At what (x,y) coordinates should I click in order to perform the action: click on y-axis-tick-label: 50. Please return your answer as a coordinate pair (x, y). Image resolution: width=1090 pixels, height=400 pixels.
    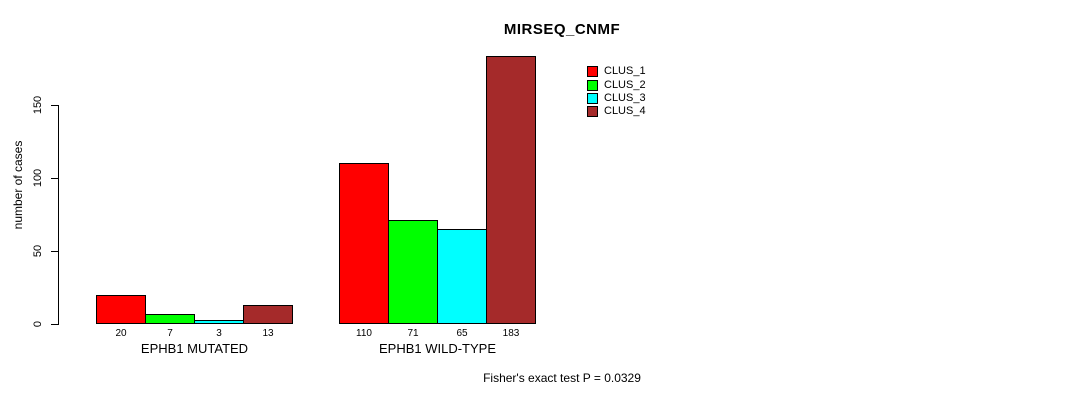
    Looking at the image, I should click on (38, 250).